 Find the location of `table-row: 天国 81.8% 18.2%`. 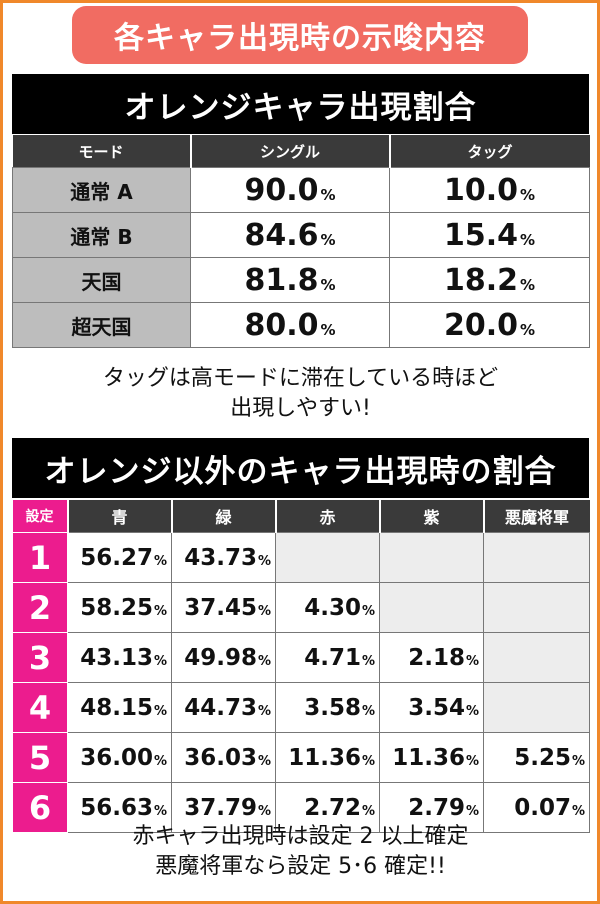

table-row: 天国 81.8% 18.2% is located at coordinates (301, 280).